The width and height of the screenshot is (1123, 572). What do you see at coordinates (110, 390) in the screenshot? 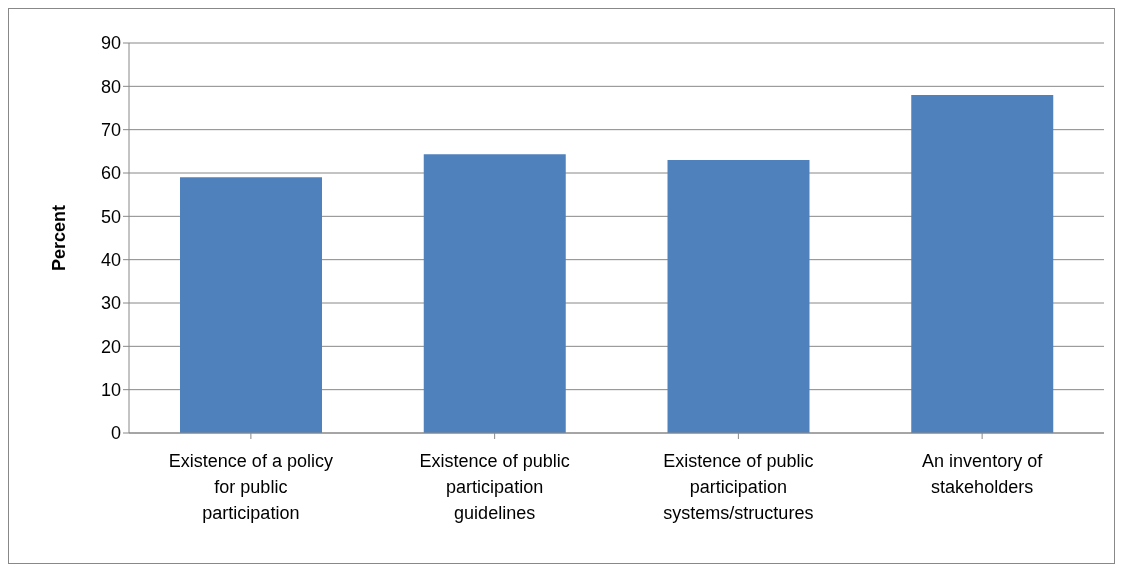
I see `y-tick-label: 10` at bounding box center [110, 390].